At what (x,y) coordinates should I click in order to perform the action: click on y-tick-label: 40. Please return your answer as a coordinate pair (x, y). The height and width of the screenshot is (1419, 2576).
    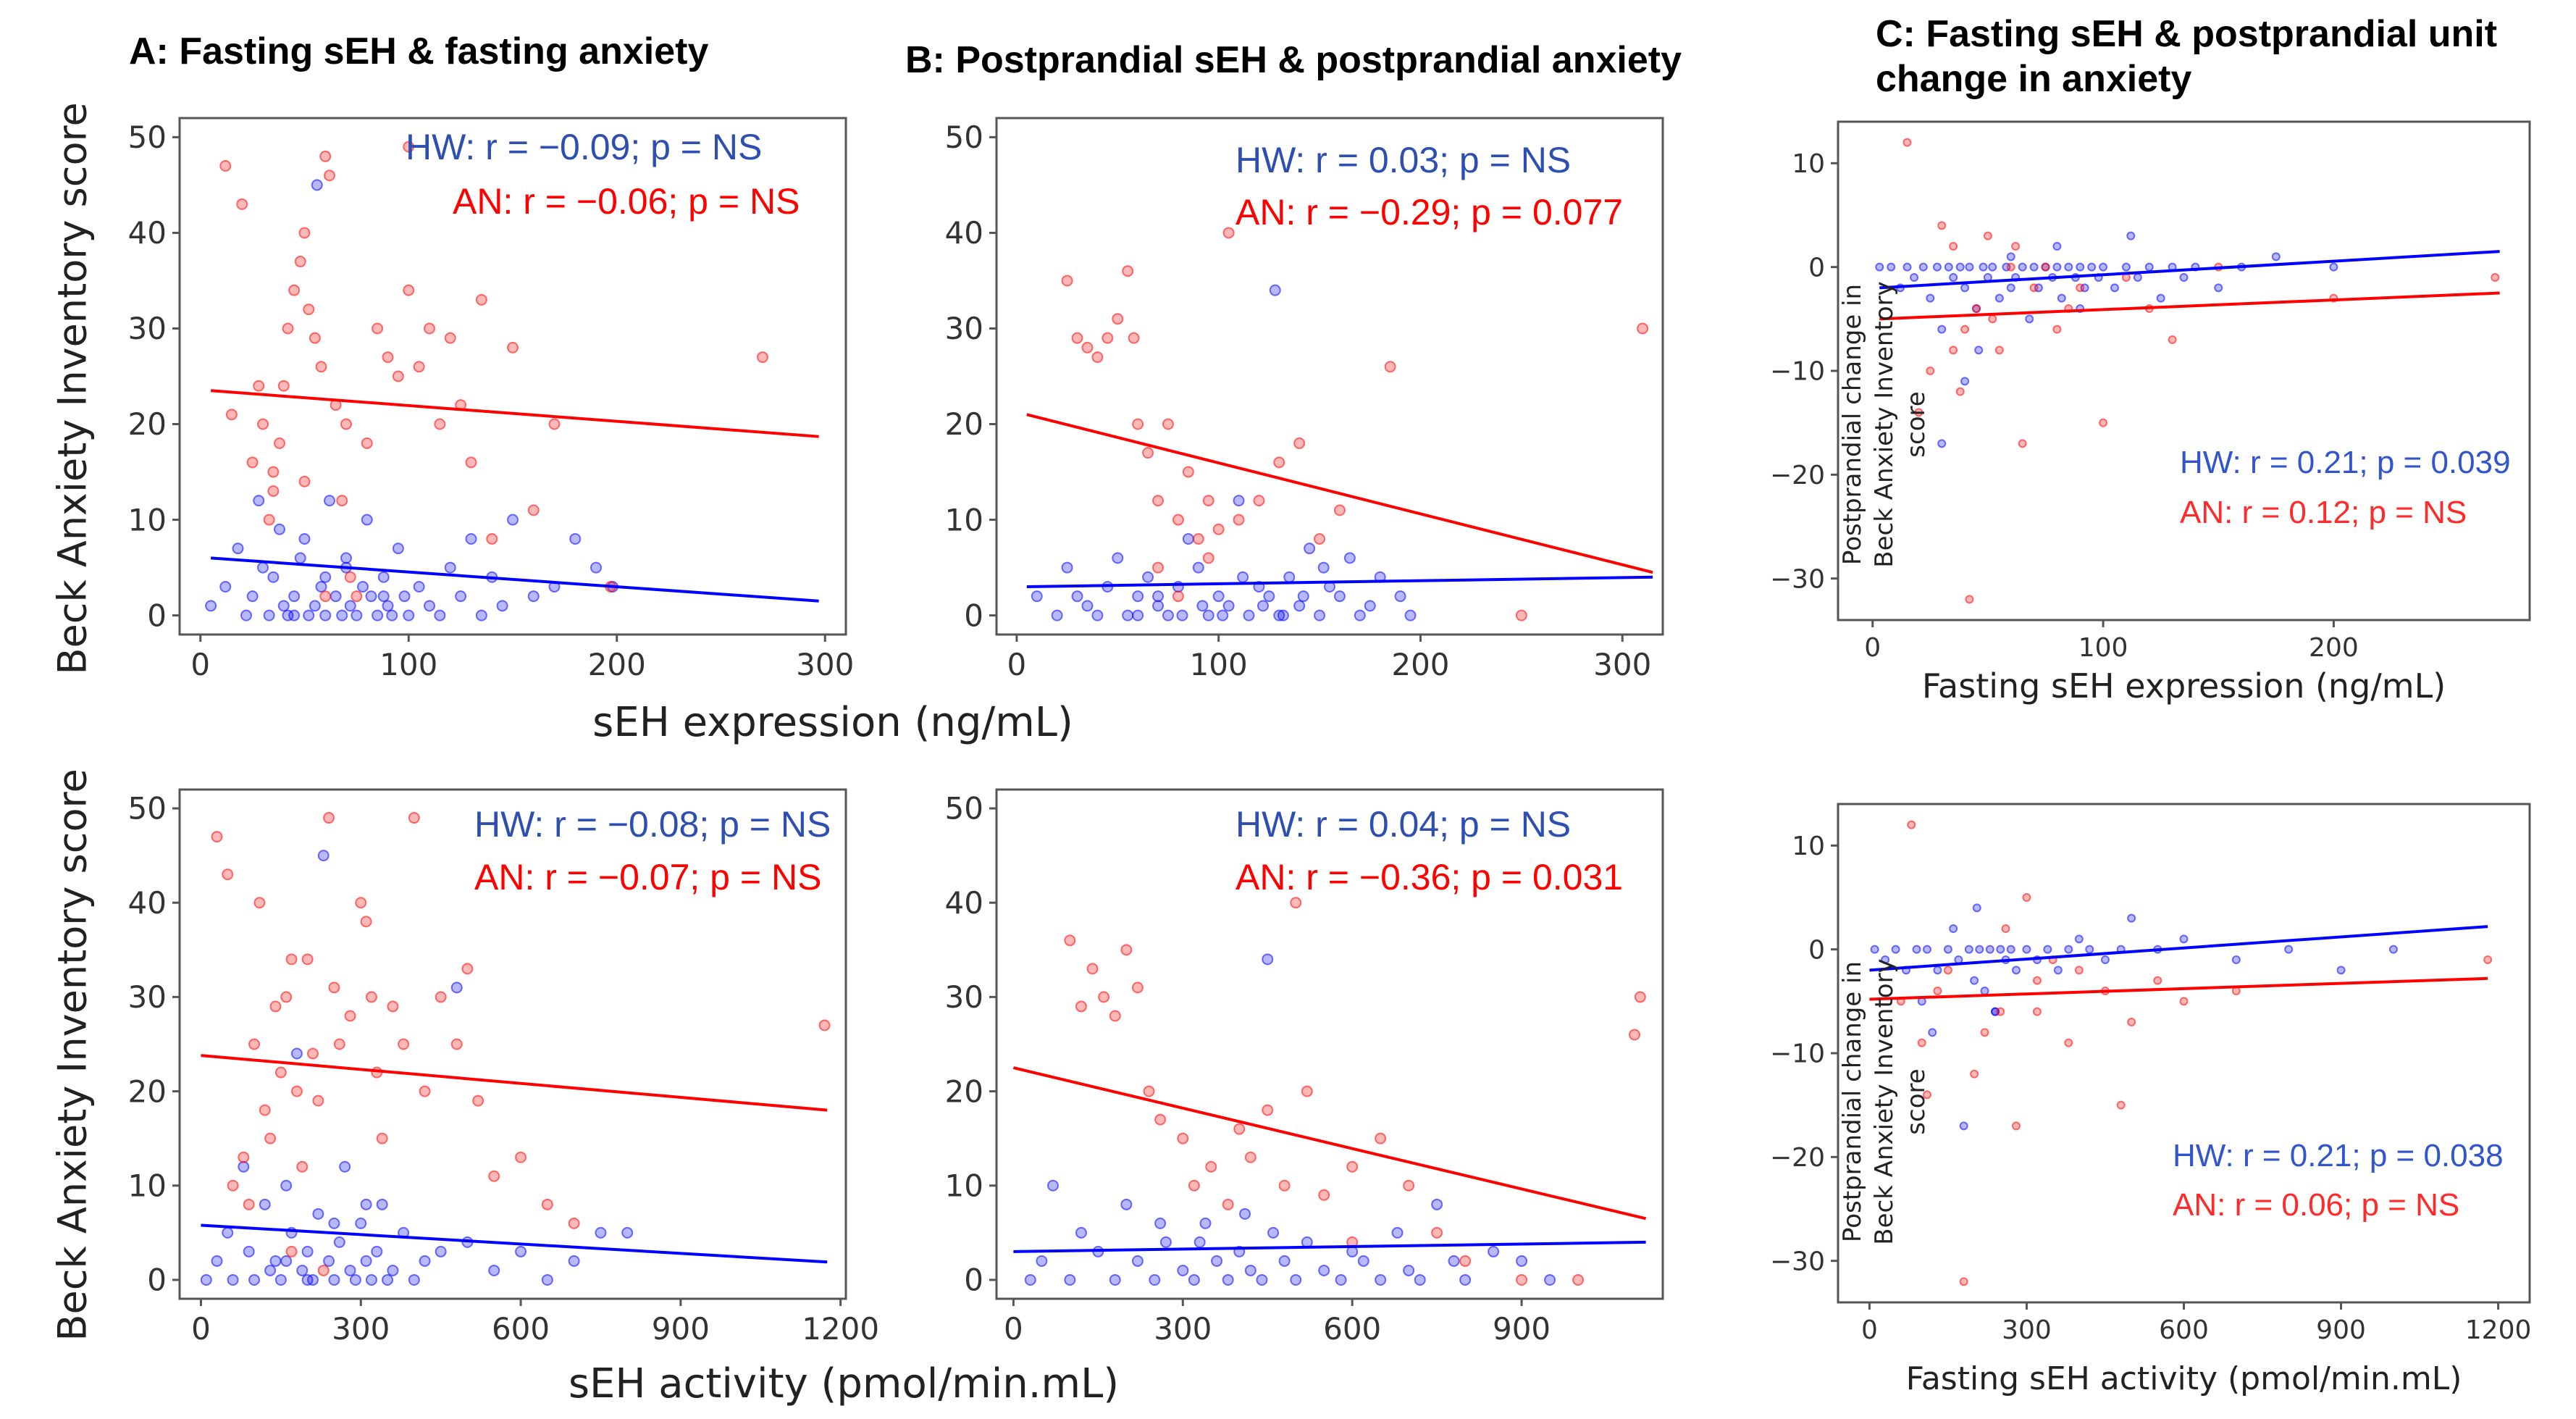
    Looking at the image, I should click on (147, 233).